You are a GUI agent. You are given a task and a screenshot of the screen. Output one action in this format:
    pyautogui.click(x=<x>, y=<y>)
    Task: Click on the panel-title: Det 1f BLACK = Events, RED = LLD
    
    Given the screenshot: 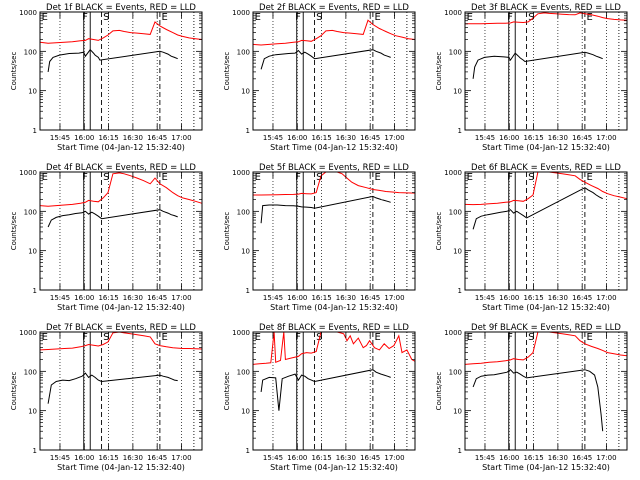 What is the action you would take?
    pyautogui.click(x=121, y=8)
    